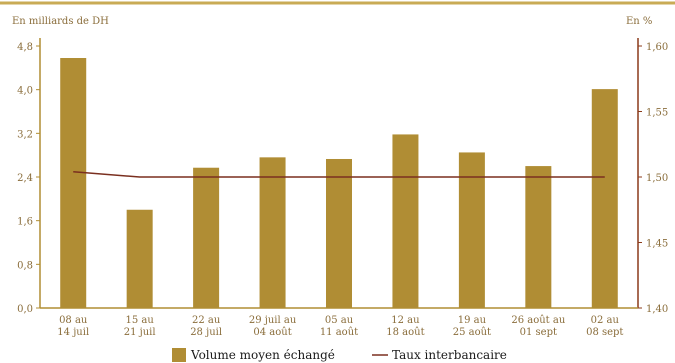 The width and height of the screenshot is (675, 363). What do you see at coordinates (25, 91) in the screenshot?
I see `left-tick-label: 4,0` at bounding box center [25, 91].